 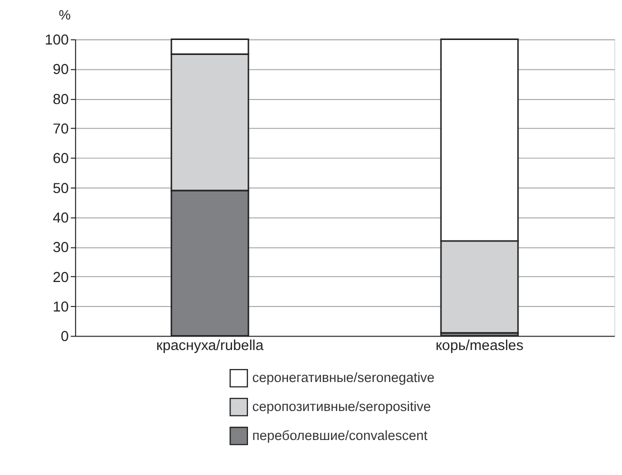 What do you see at coordinates (343, 378) in the screenshot?
I see `legend-label: серонегативные/seronegative` at bounding box center [343, 378].